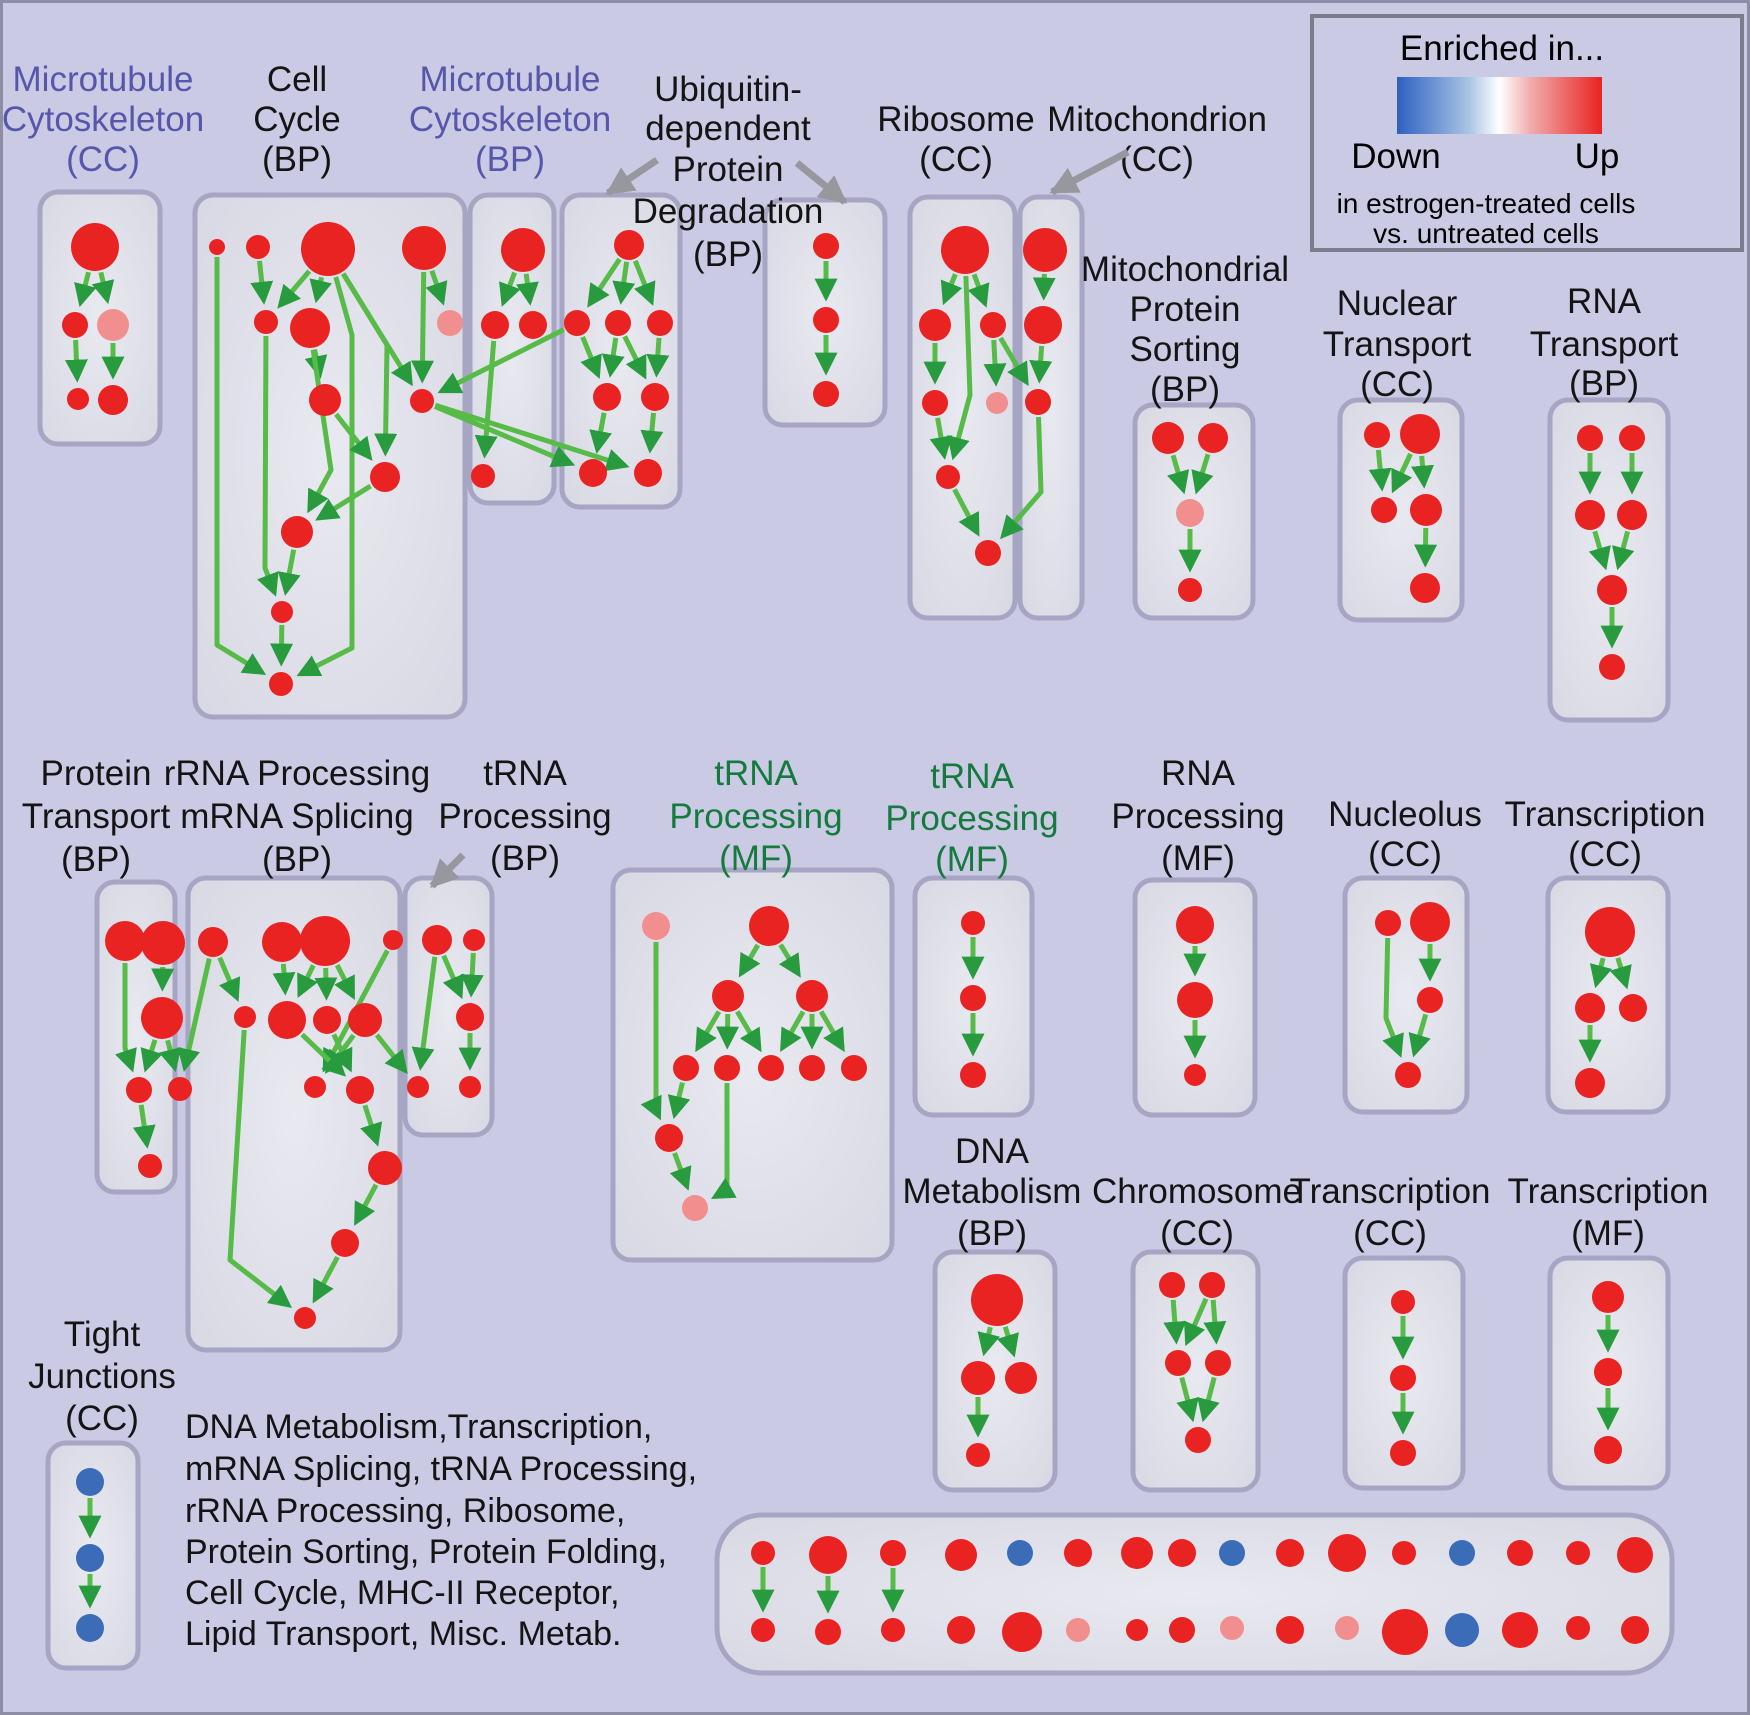  Describe the element at coordinates (1397, 384) in the screenshot. I see `group-label-nuclear-transport-cc: (CC)` at that location.